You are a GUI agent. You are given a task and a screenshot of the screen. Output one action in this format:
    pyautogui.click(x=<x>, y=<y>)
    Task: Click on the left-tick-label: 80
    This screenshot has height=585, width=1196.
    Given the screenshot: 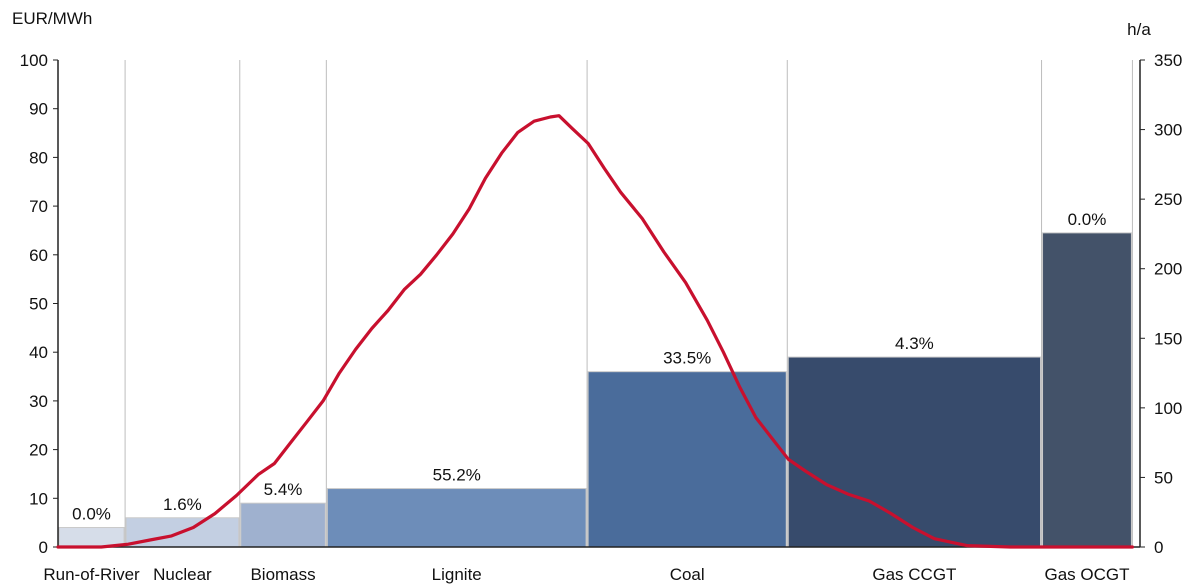 What is the action you would take?
    pyautogui.click(x=38, y=157)
    